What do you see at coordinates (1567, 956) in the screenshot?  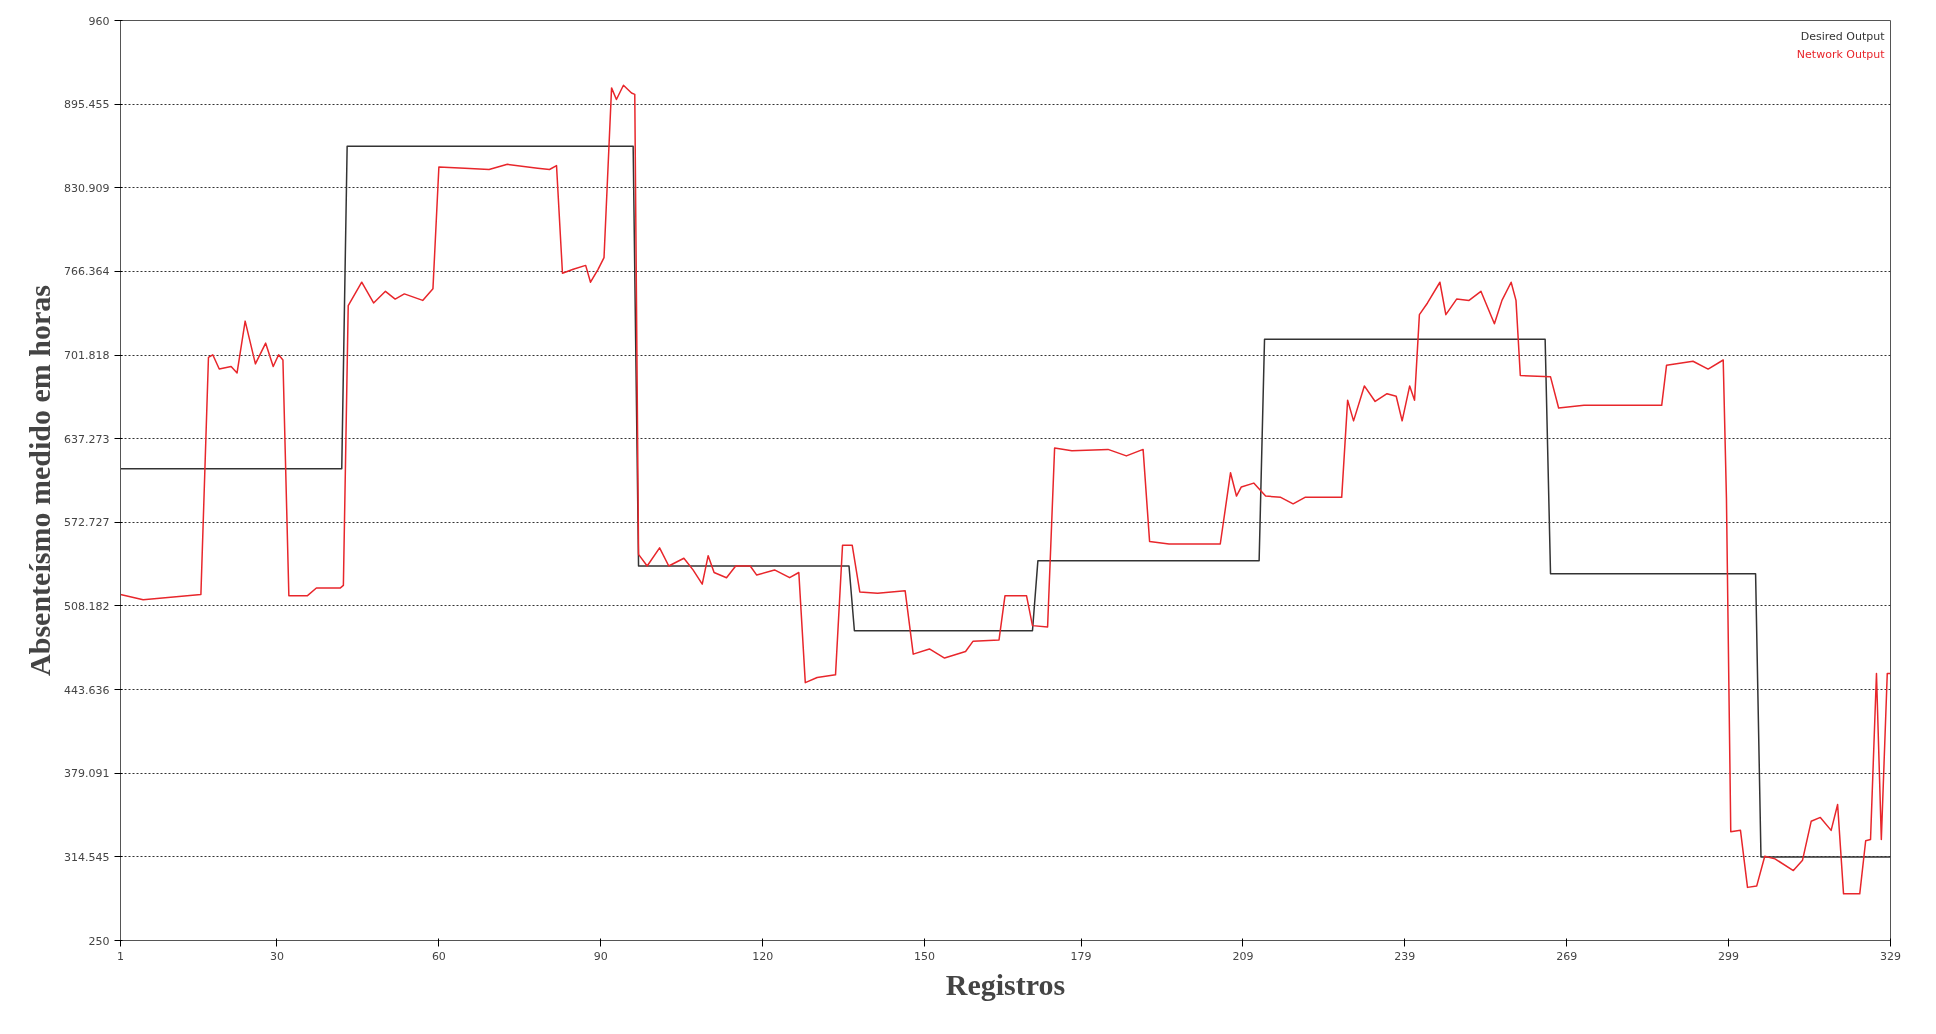 I see `x-tick-label: 269` at bounding box center [1567, 956].